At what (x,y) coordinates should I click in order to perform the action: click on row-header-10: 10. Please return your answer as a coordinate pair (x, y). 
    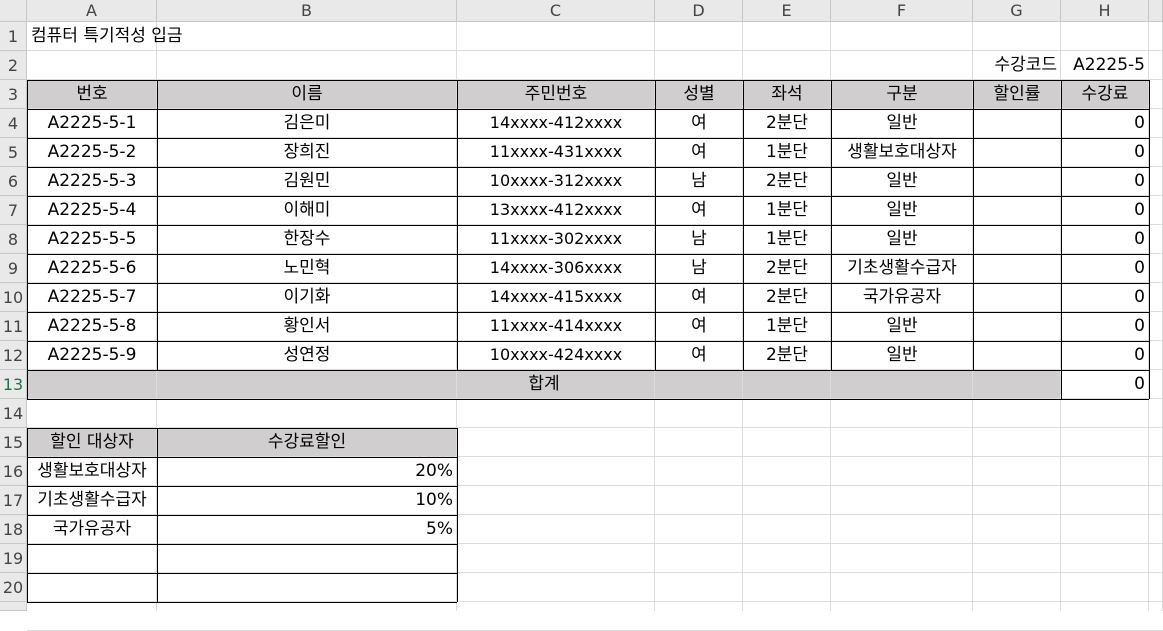
    Looking at the image, I should click on (13, 297).